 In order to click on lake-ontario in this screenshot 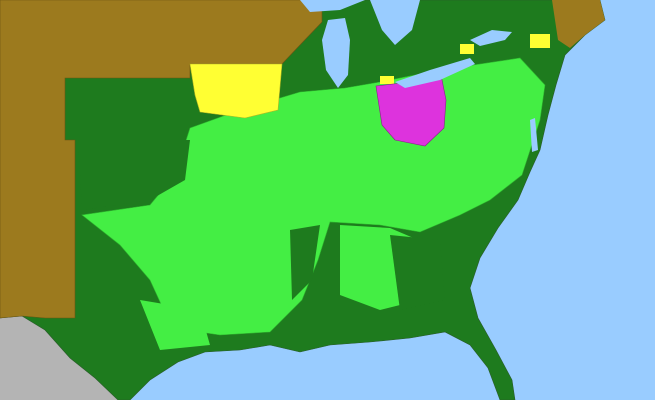, I will do `click(491, 38)`.